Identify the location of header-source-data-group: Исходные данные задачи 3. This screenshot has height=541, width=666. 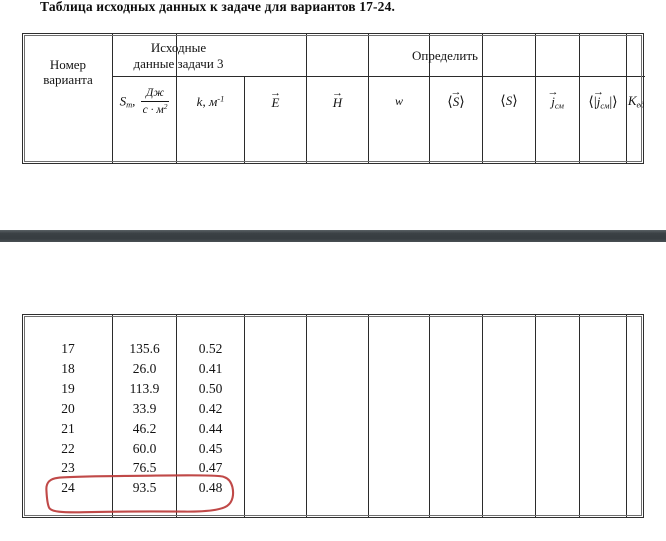
(178, 55).